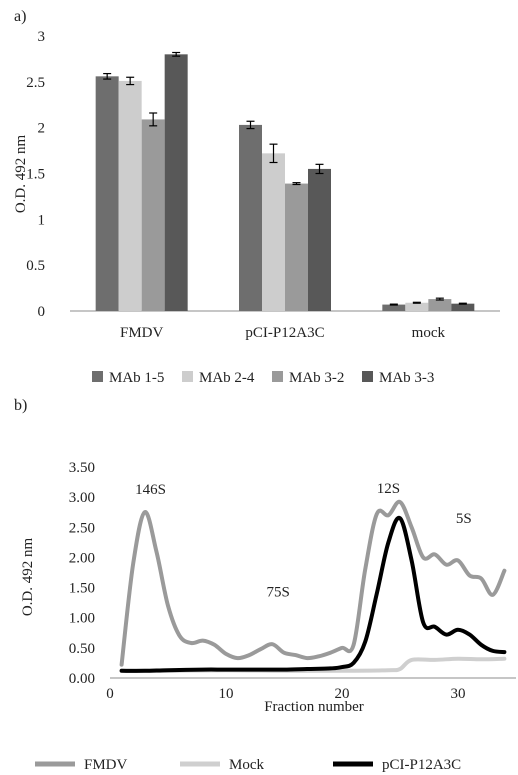 The height and width of the screenshot is (775, 518). Describe the element at coordinates (82, 589) in the screenshot. I see `line-chart-y-tick-label: 1.50` at that location.